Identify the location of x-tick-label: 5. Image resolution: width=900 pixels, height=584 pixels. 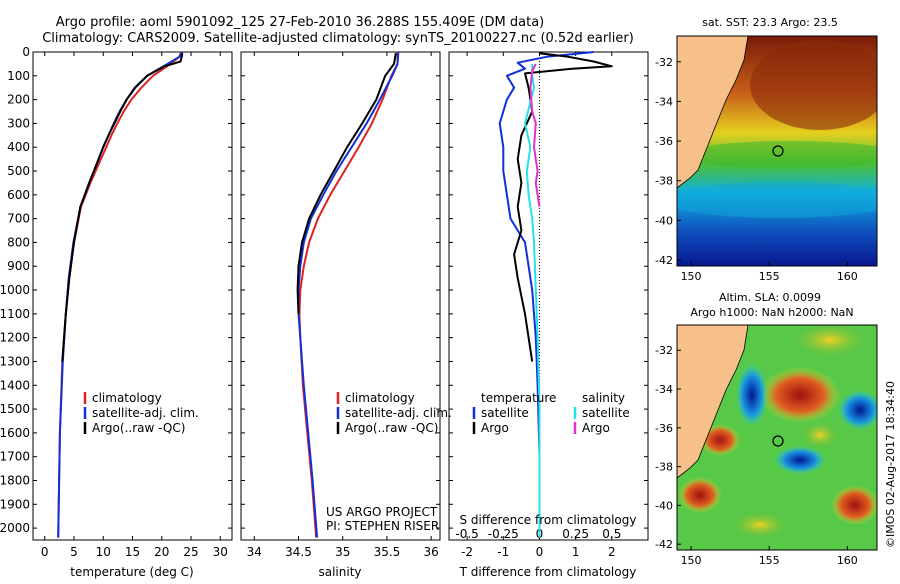
(74, 552).